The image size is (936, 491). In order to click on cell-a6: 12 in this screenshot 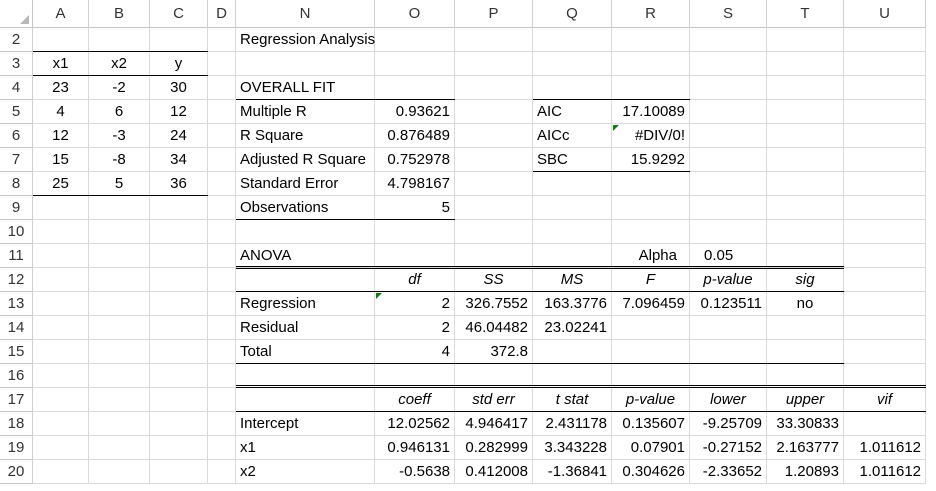, I will do `click(61, 136)`.